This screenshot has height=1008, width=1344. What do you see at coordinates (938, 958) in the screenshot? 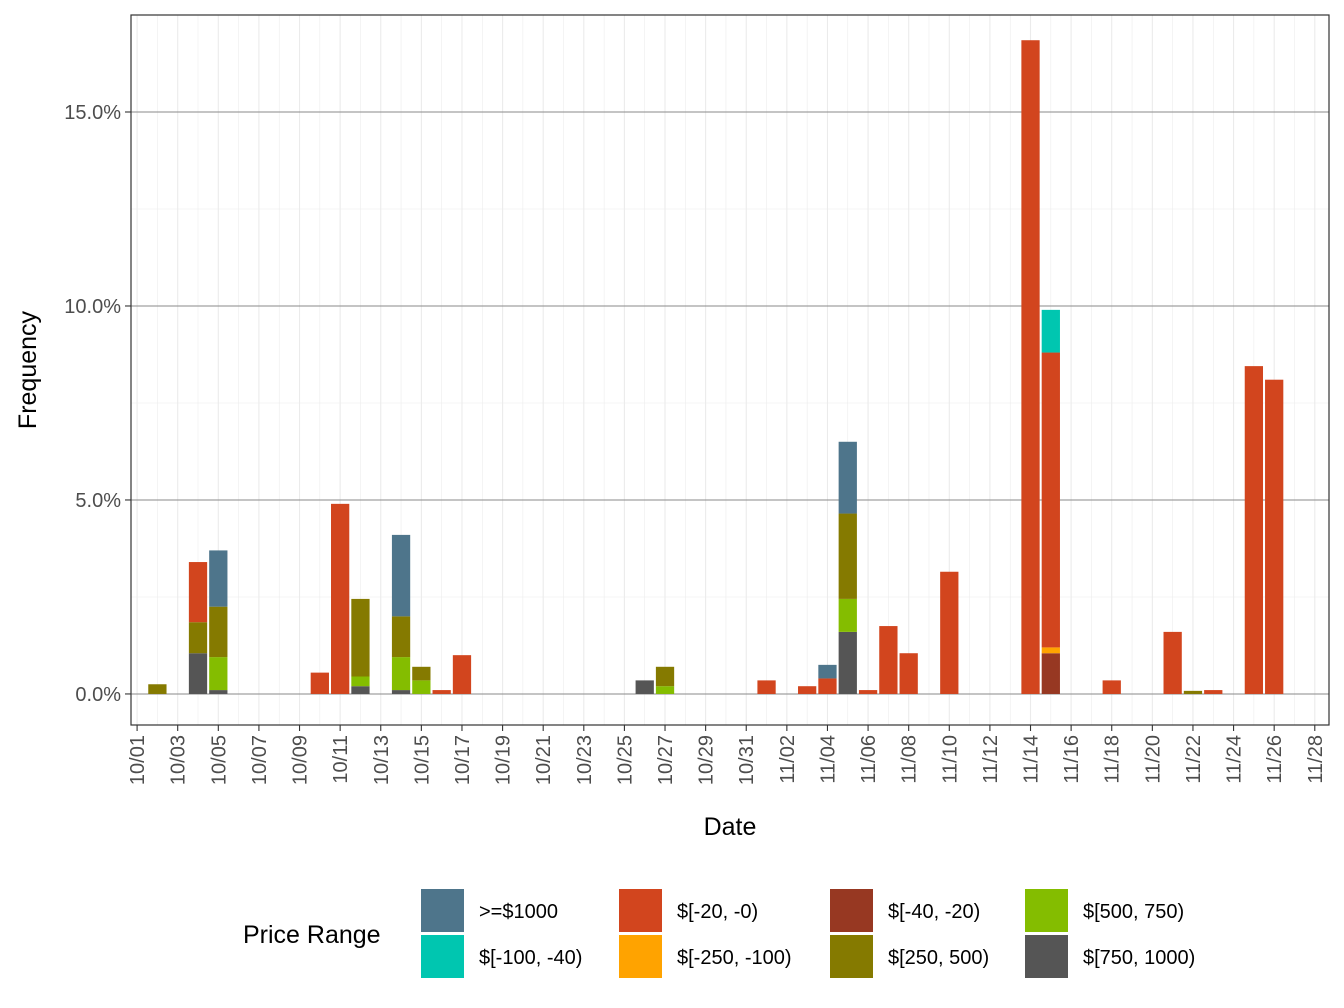
I see `legend-label: $[250, 500)` at bounding box center [938, 958].